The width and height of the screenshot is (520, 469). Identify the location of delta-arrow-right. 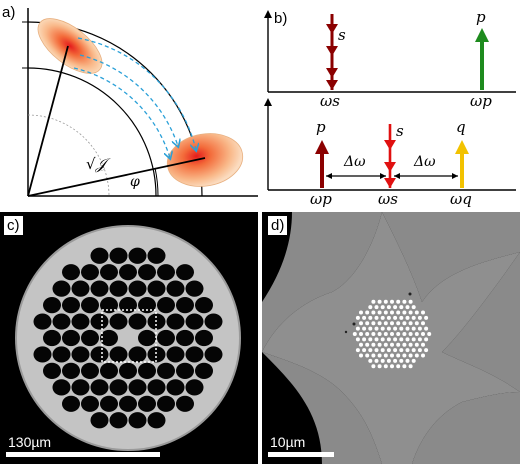
(426, 176).